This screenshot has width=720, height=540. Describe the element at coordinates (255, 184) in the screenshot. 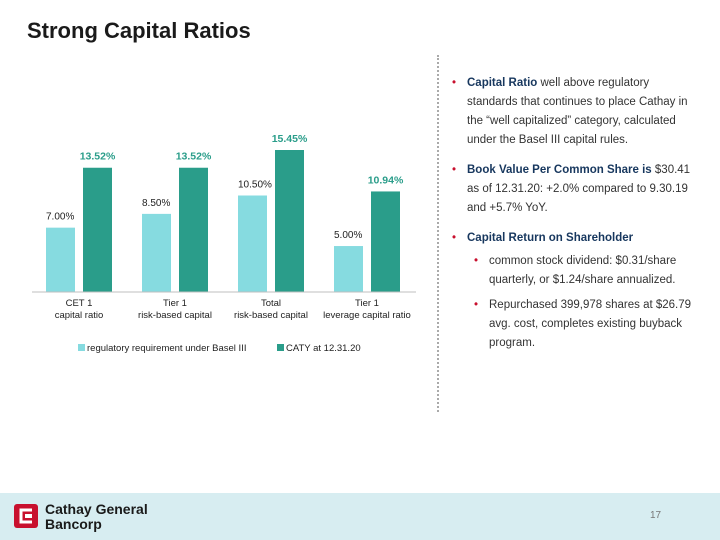

I see `data-label-regulatory-2: 10.50%` at that location.